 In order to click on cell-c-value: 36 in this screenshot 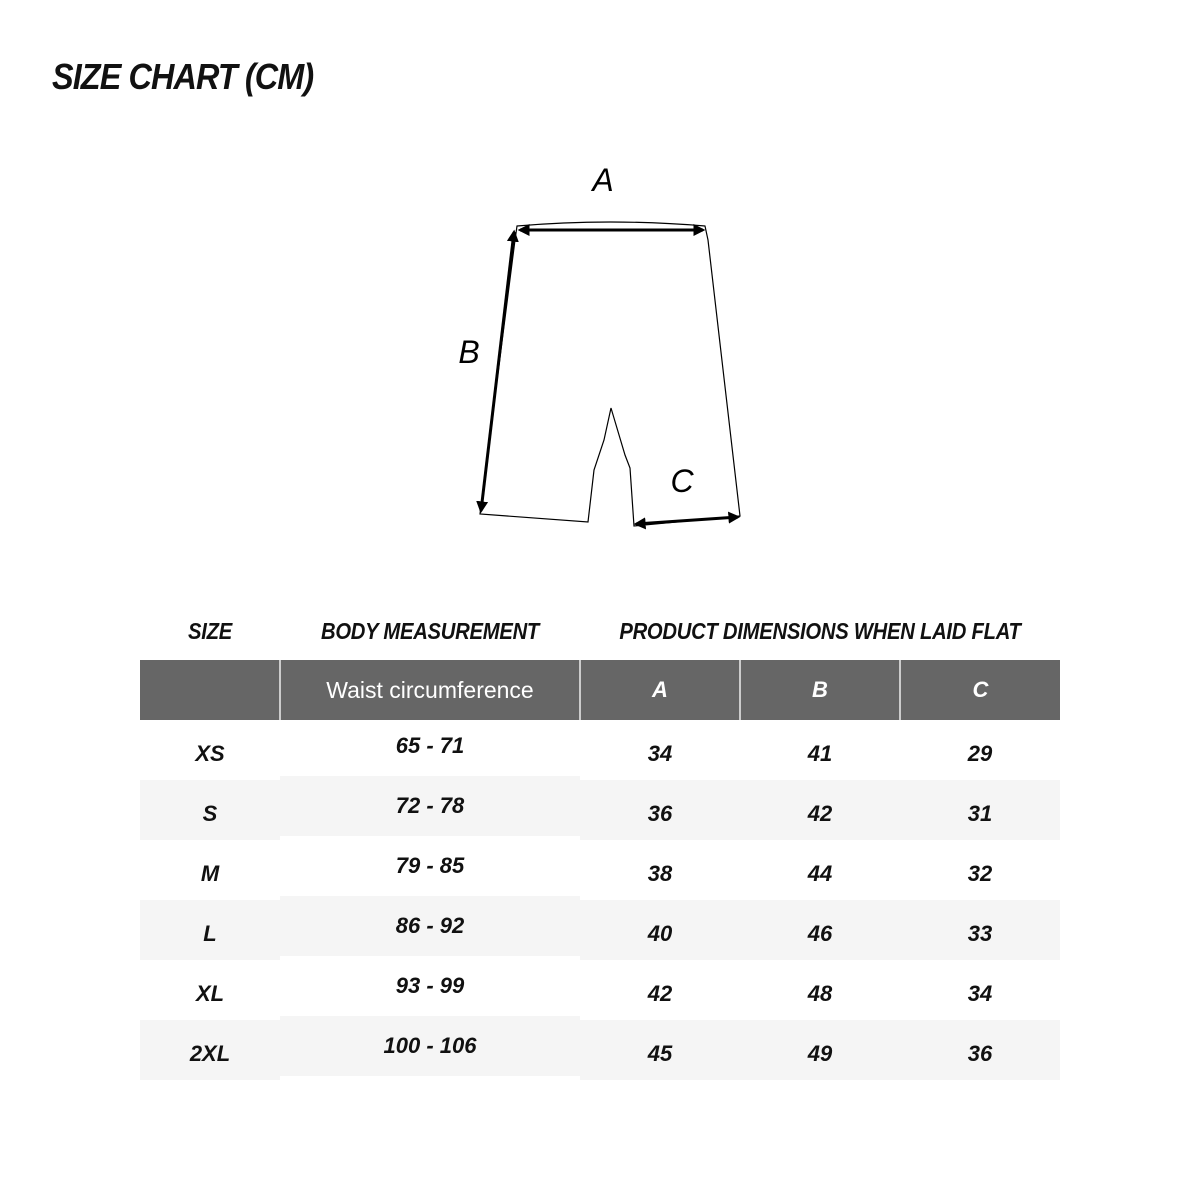, I will do `click(980, 1053)`.